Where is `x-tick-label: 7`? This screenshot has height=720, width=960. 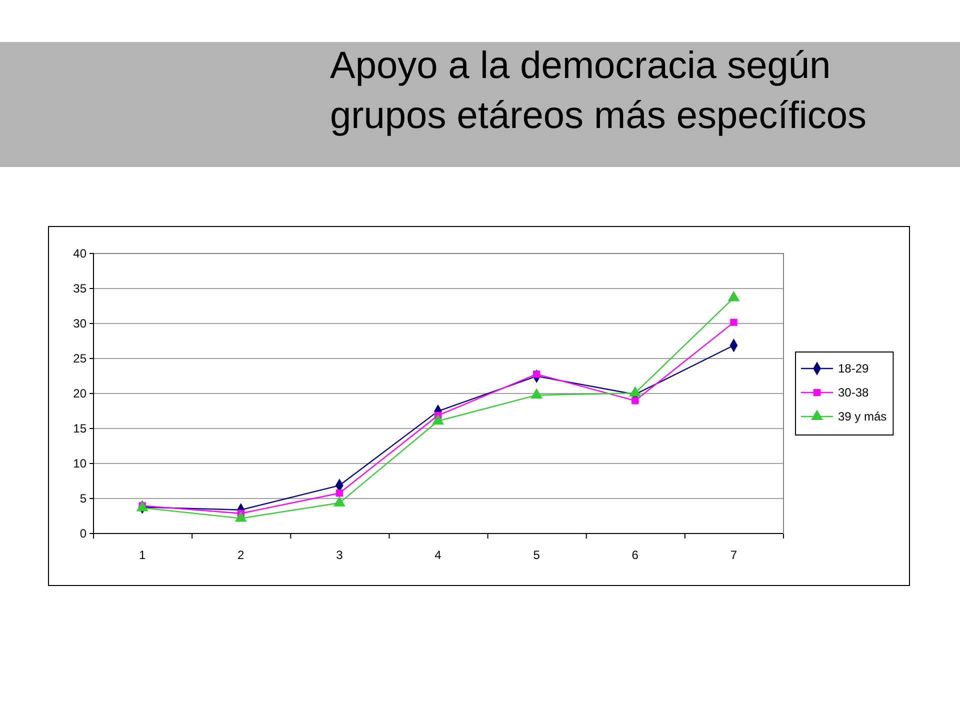
x-tick-label: 7 is located at coordinates (734, 555).